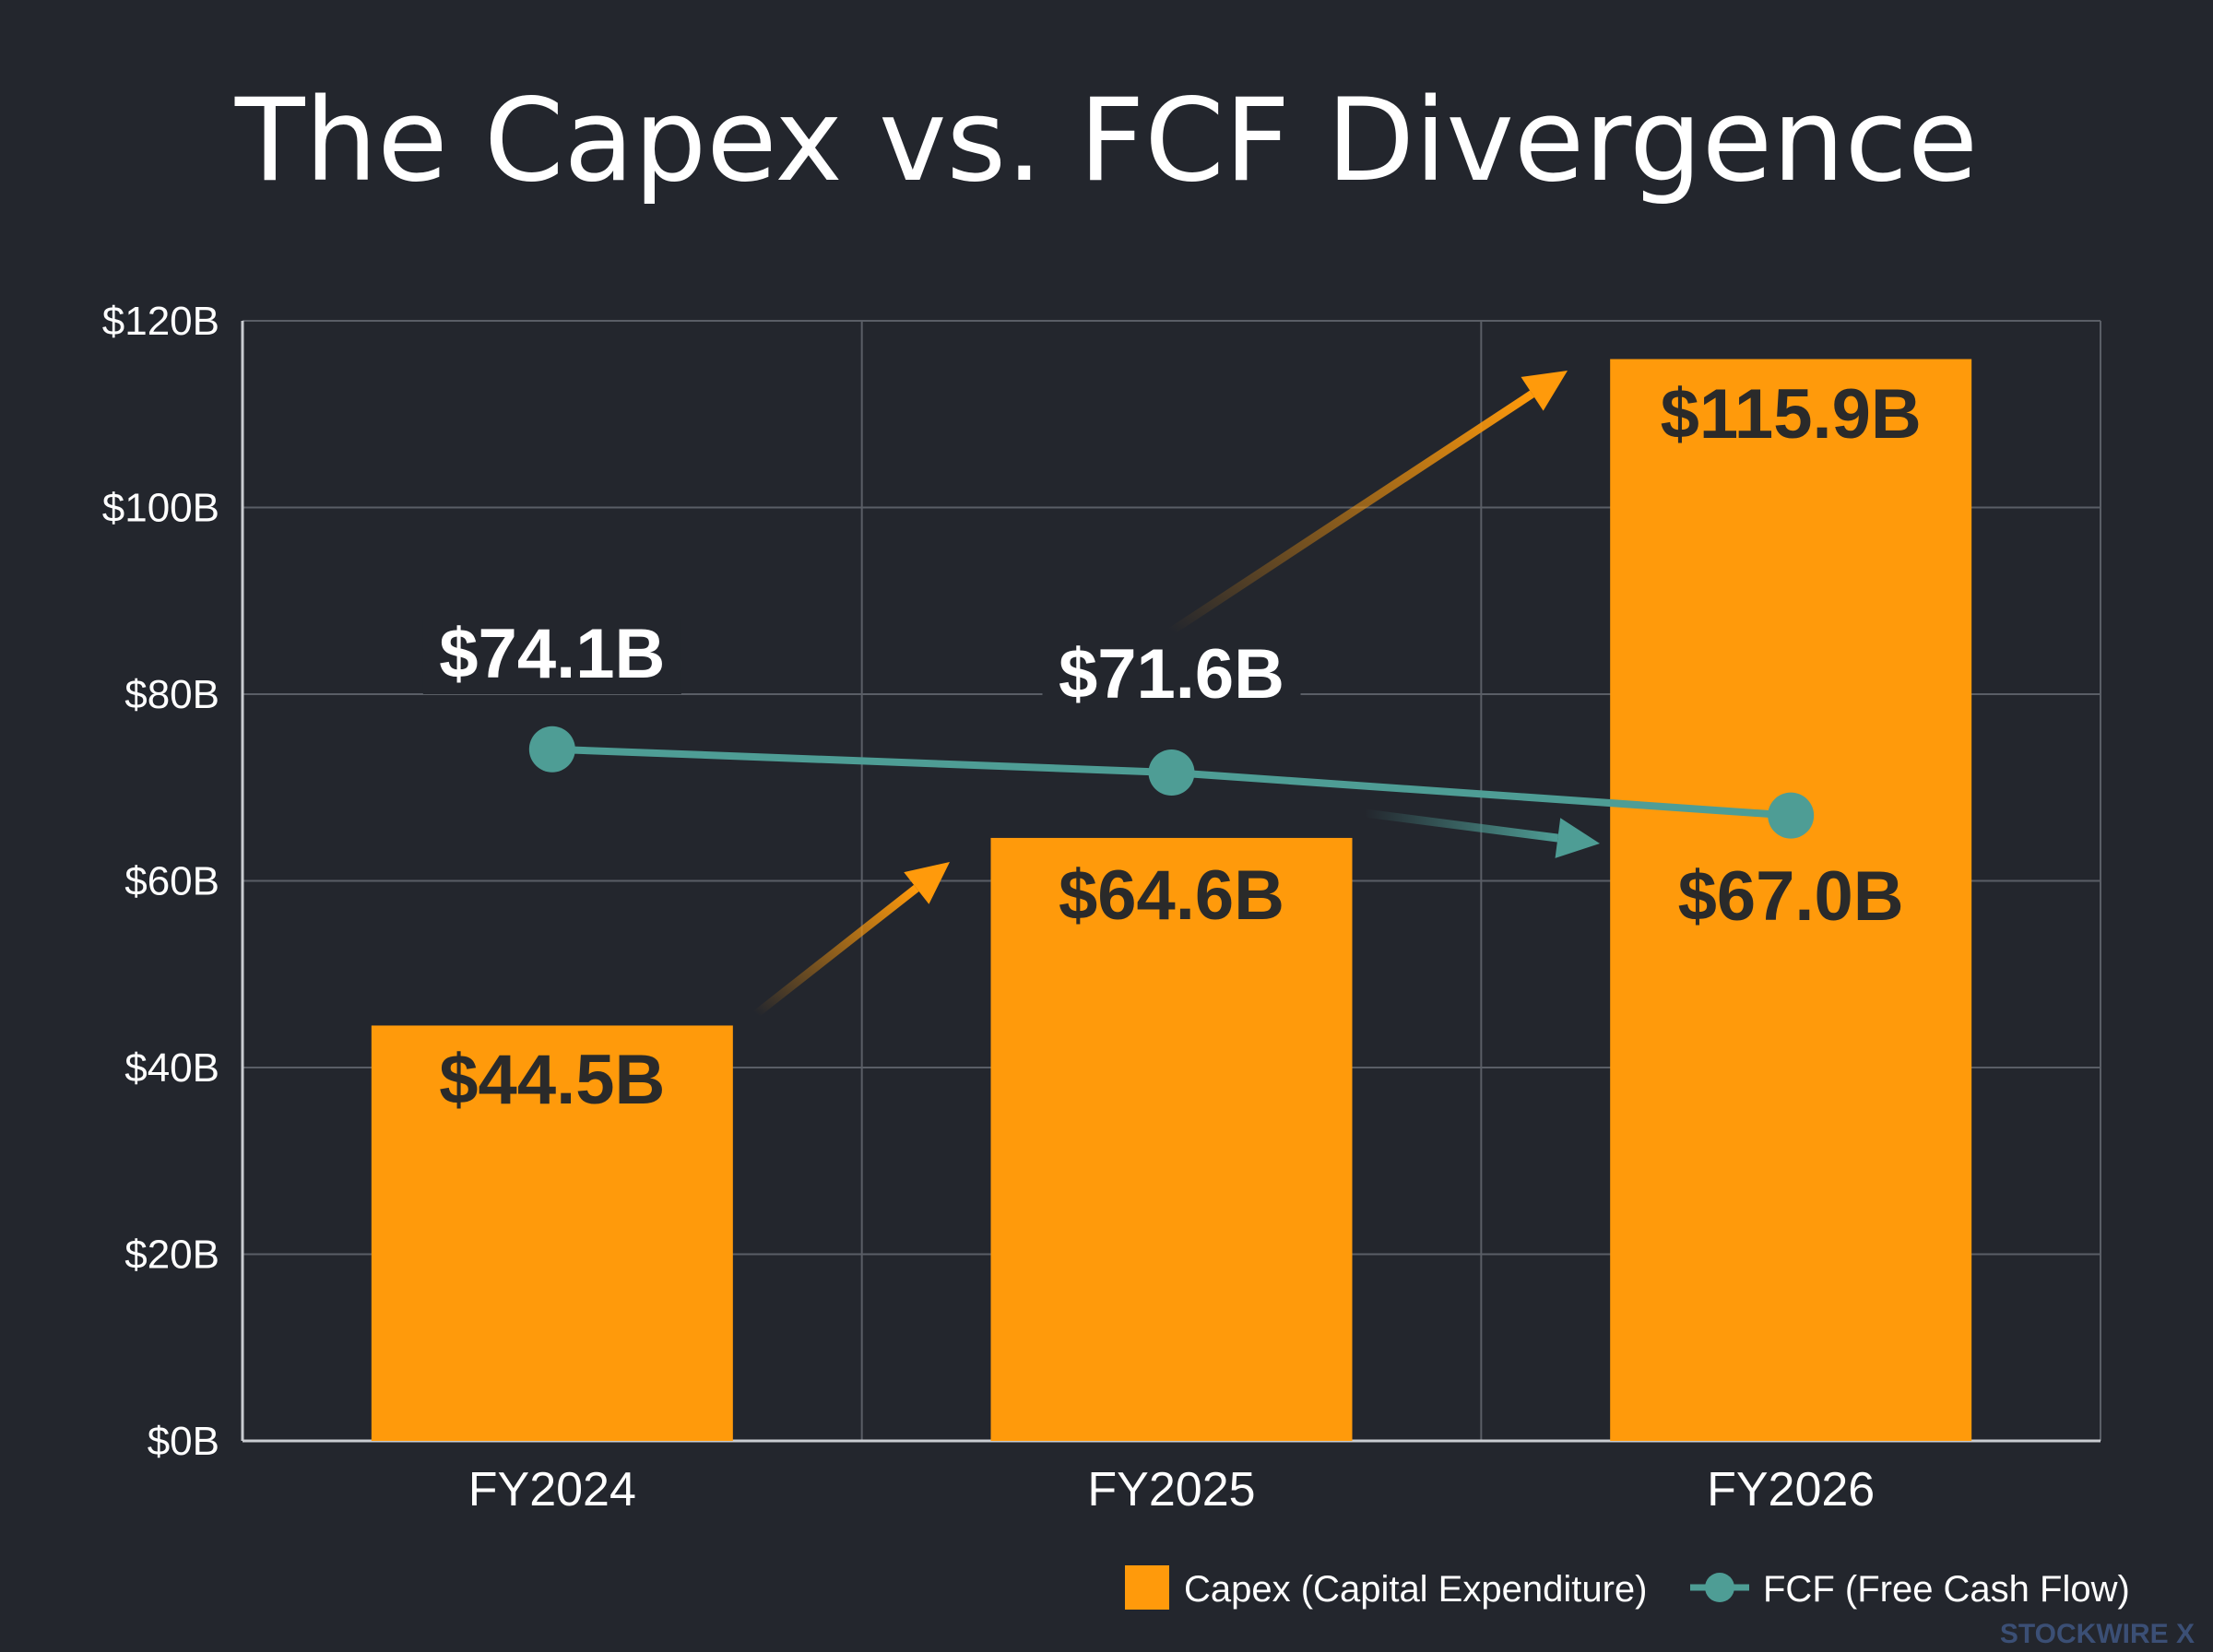  I want to click on y-tick-label: $60B, so click(171, 881).